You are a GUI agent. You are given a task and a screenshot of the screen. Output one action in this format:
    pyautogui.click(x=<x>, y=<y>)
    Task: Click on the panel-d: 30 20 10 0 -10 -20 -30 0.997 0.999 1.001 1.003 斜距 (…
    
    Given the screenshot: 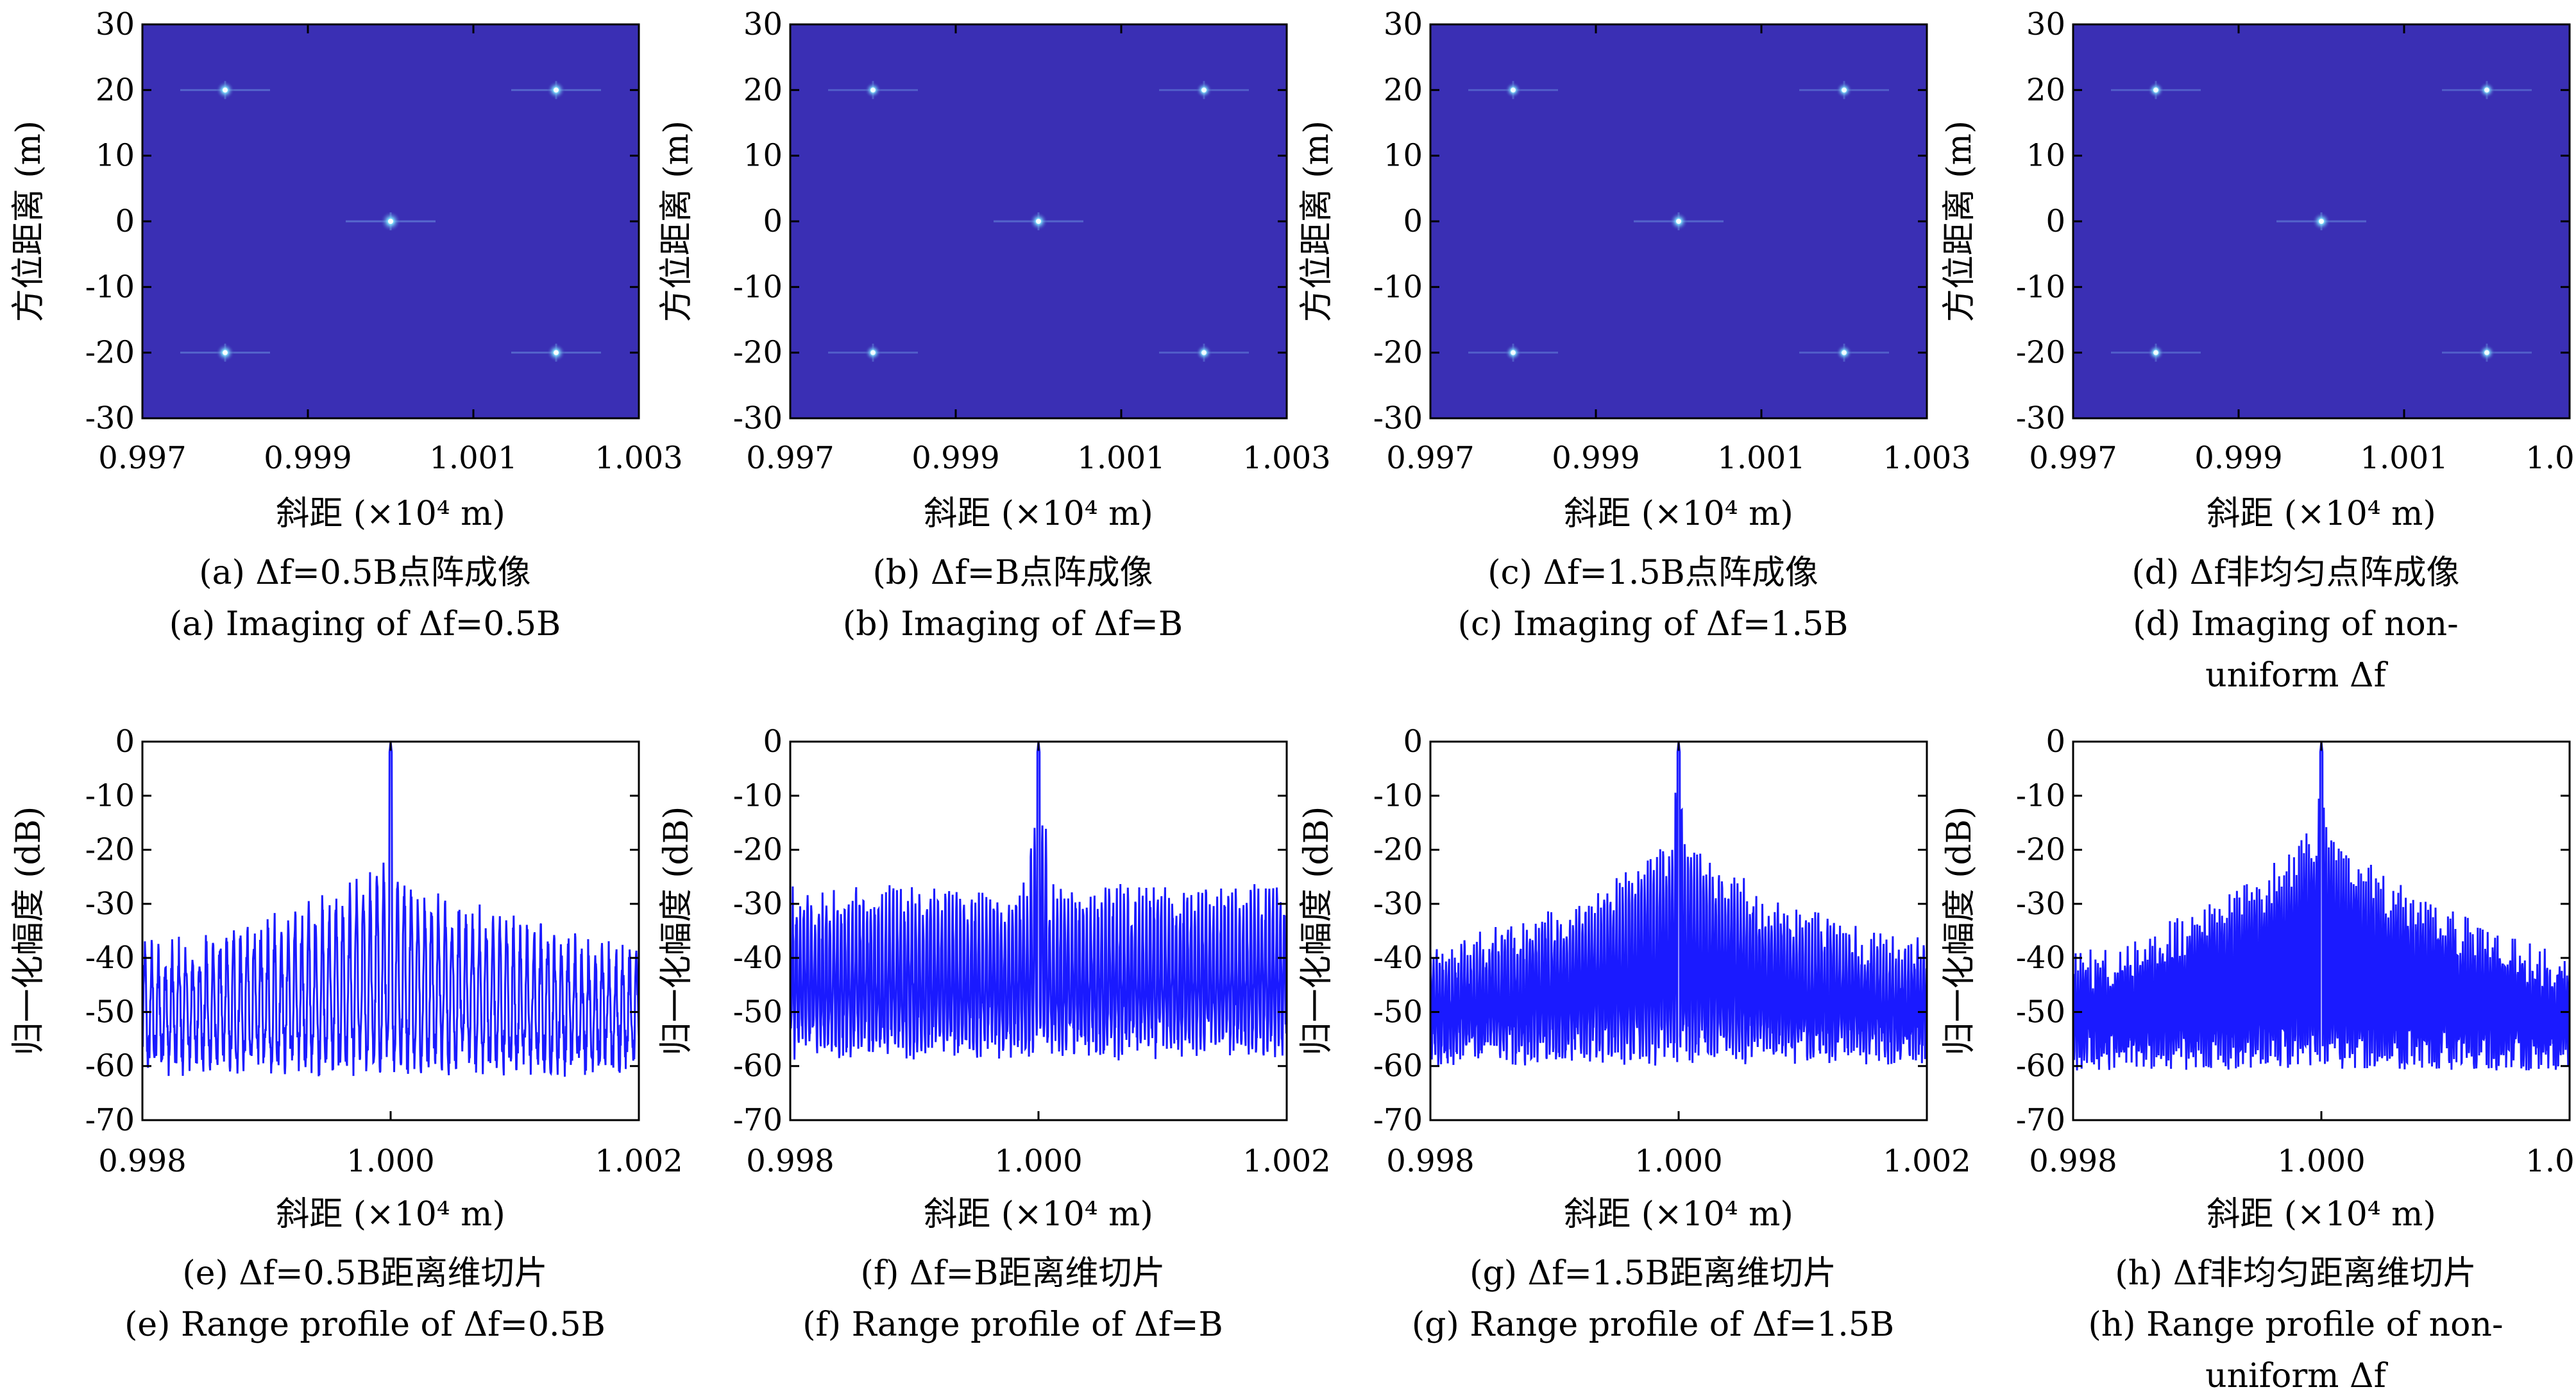 What is the action you would take?
    pyautogui.click(x=2258, y=351)
    